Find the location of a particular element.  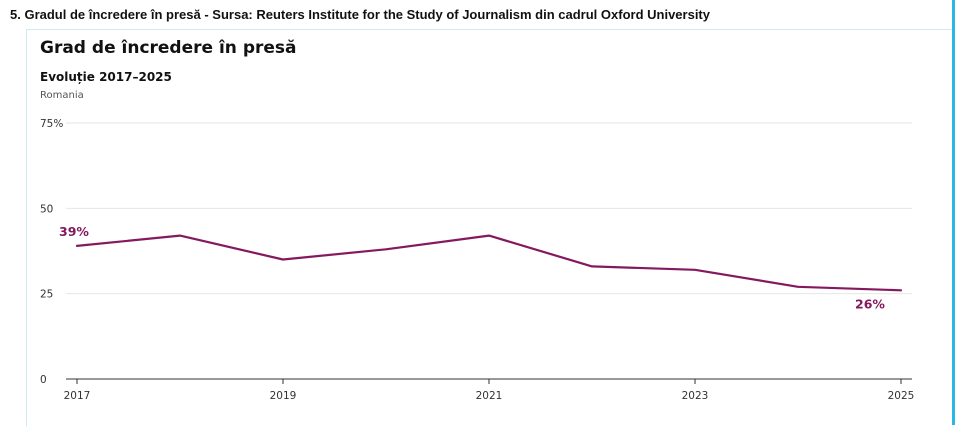

y-tick-label: 50 is located at coordinates (46, 209).